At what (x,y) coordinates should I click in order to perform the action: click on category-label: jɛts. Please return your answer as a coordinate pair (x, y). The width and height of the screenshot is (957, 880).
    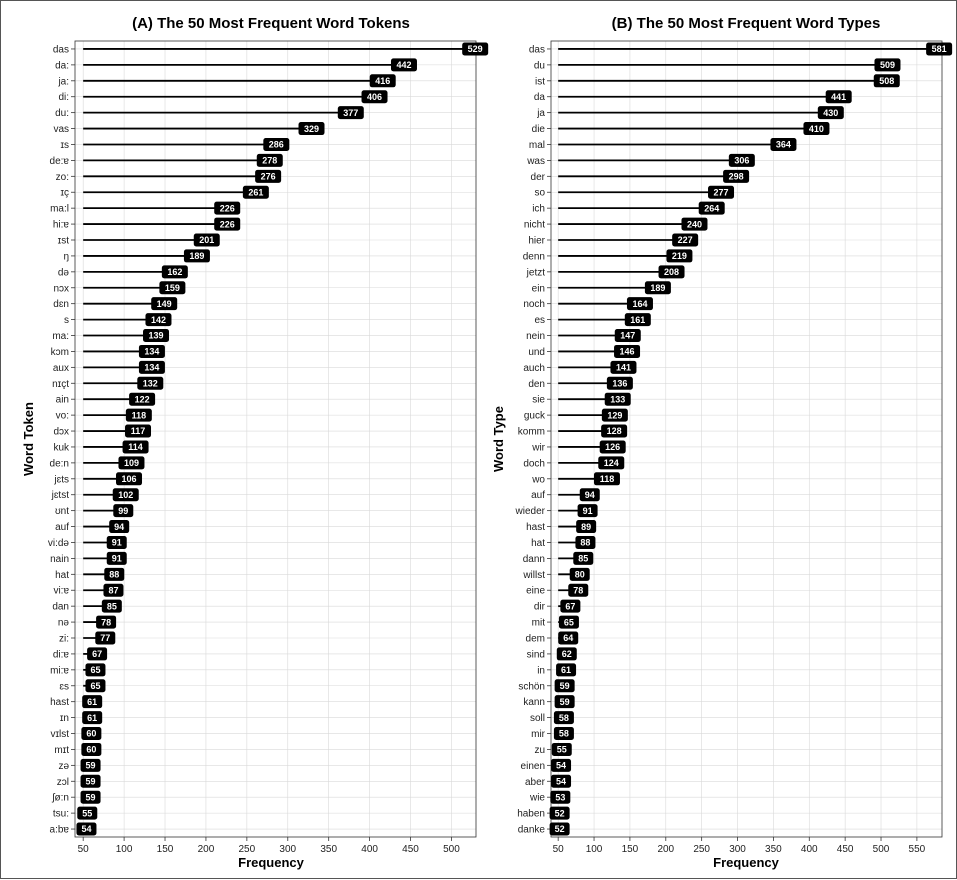
    Looking at the image, I should click on (61, 479).